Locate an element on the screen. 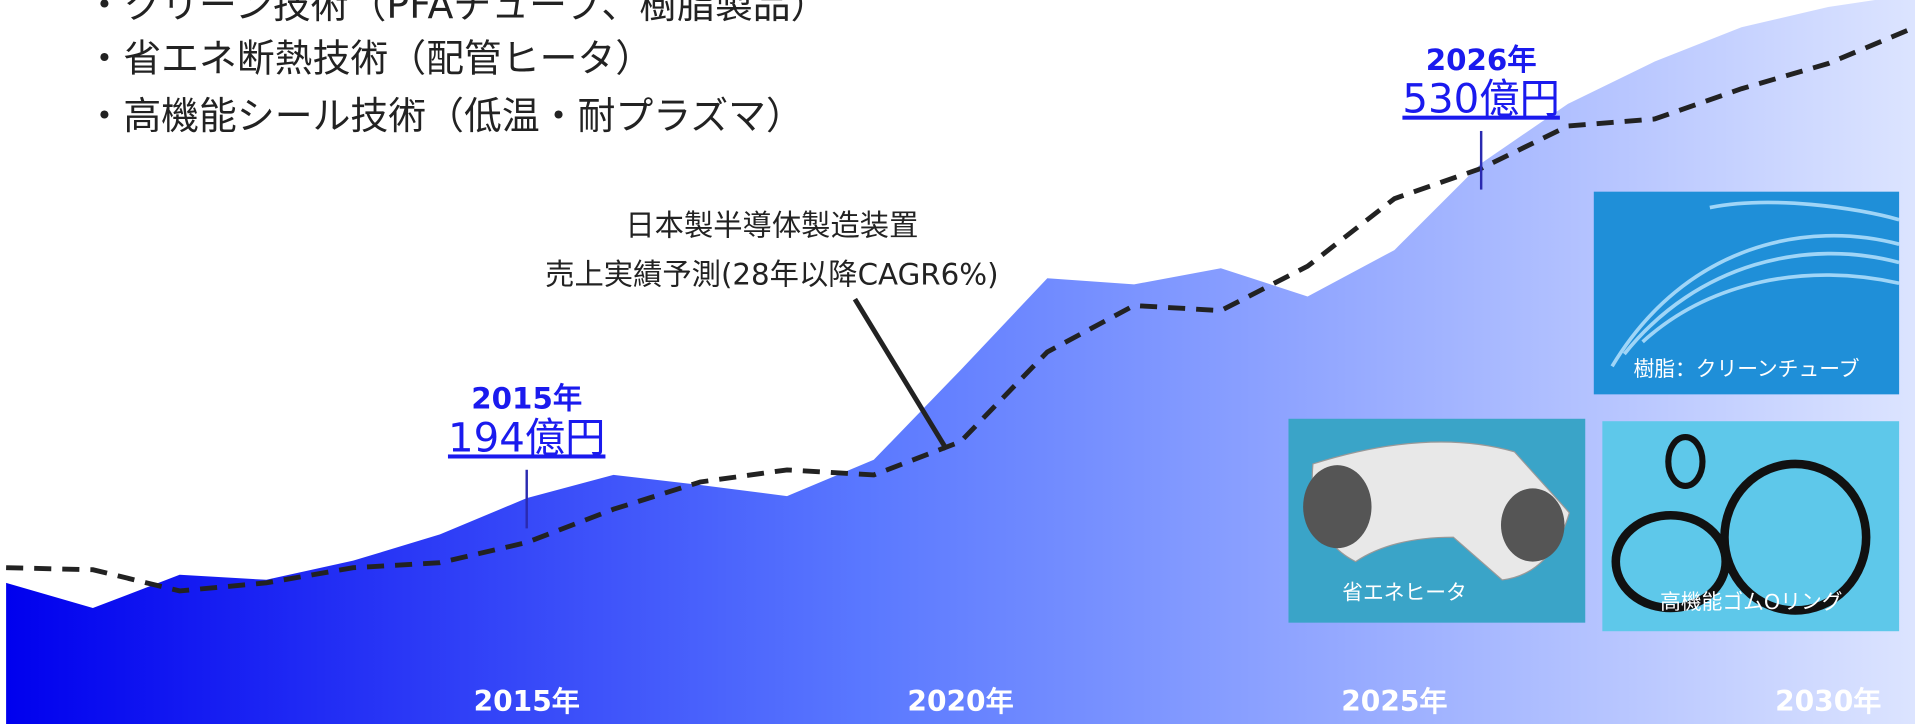 This screenshot has width=1915, height=724. product-oring: 高機能ゴムOリング is located at coordinates (1751, 526).